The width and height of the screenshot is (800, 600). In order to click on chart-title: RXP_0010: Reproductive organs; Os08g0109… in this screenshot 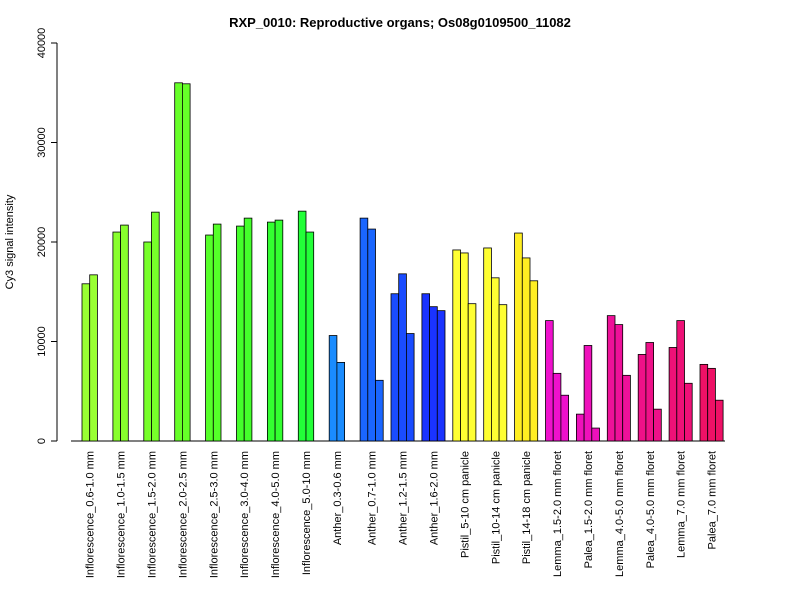, I will do `click(400, 22)`.